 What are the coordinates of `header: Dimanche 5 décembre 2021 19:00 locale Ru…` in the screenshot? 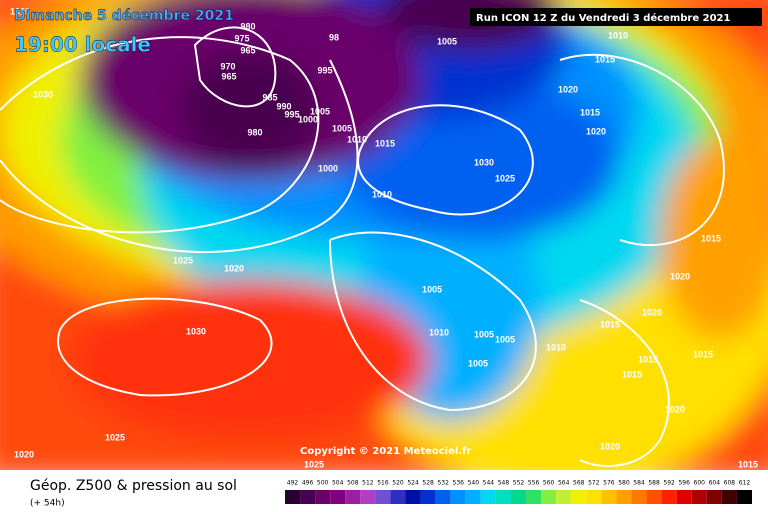 It's located at (388, 32).